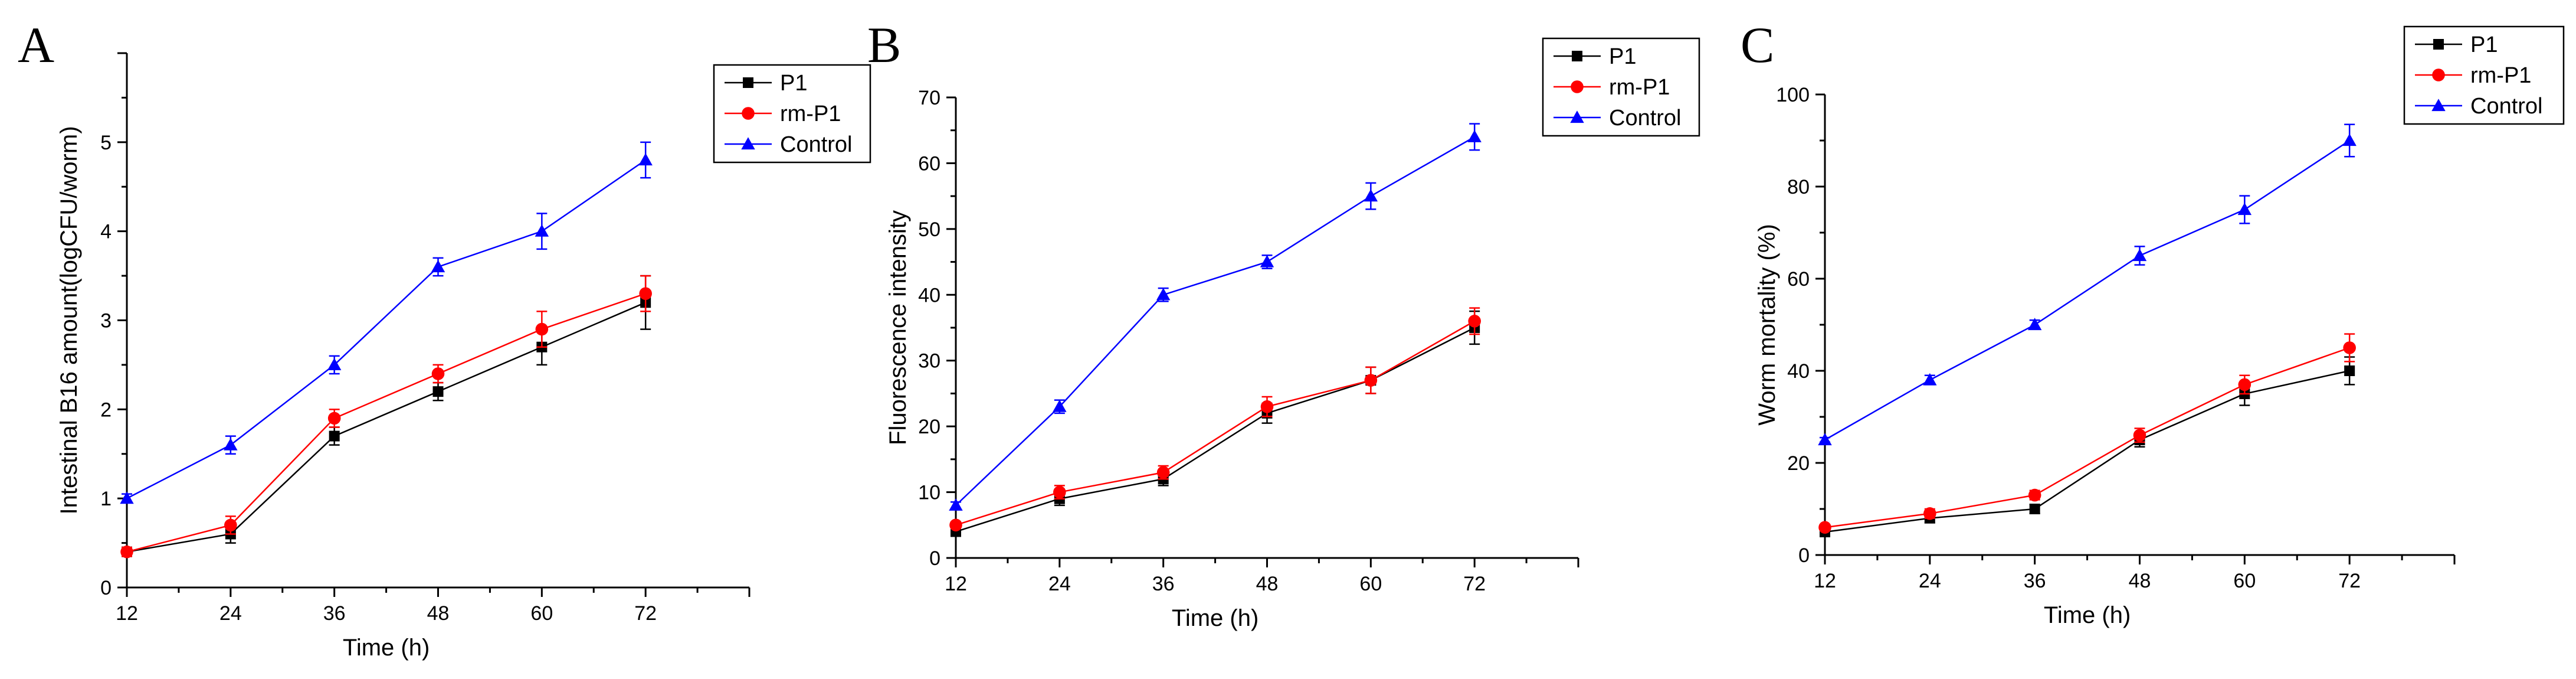 The width and height of the screenshot is (2576, 679). Describe the element at coordinates (1757, 45) in the screenshot. I see `panel-letter: C` at that location.